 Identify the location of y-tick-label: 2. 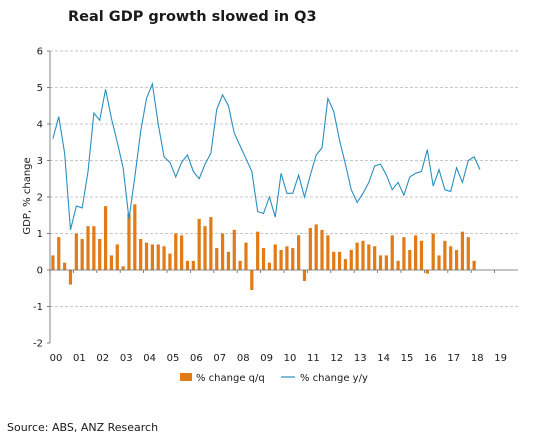
(40, 198).